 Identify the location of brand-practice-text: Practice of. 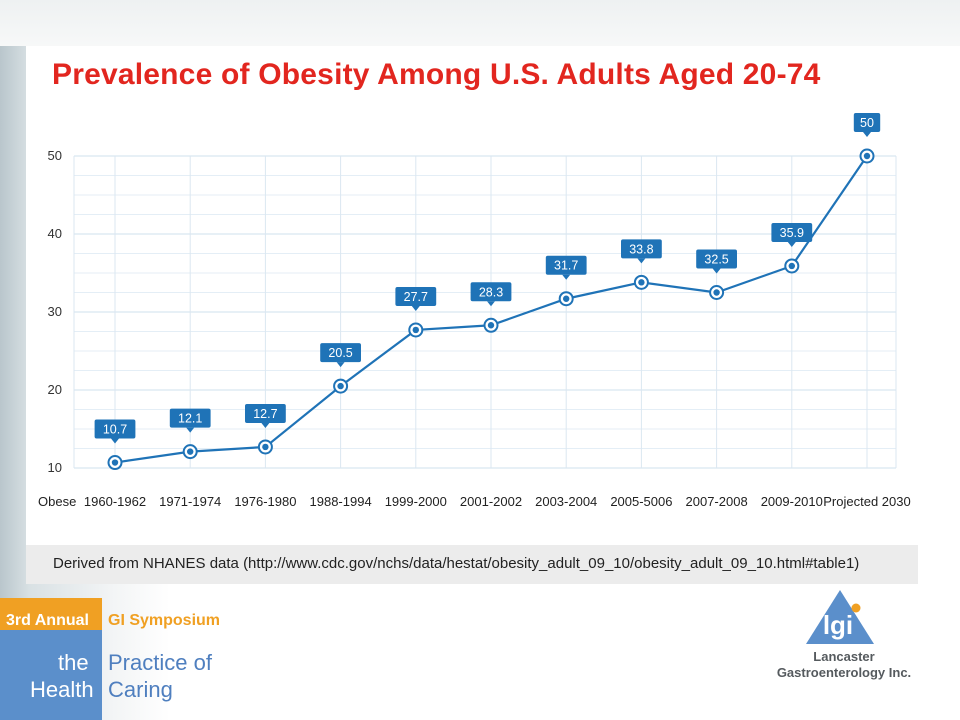
(160, 662).